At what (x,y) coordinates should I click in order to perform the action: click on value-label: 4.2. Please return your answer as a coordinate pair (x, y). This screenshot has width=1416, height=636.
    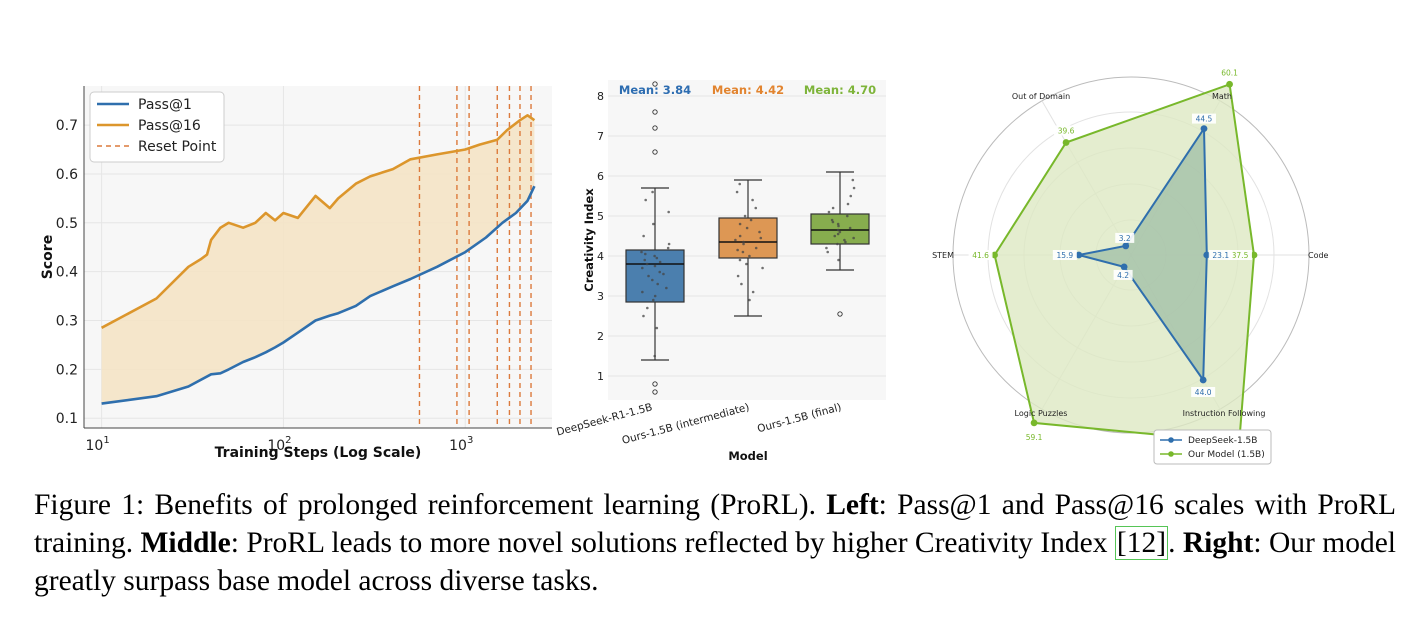
    Looking at the image, I should click on (1123, 275).